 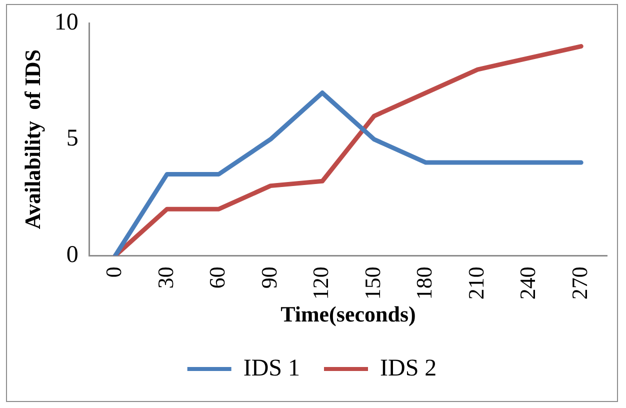 What do you see at coordinates (372, 283) in the screenshot?
I see `x-tick-label: 150` at bounding box center [372, 283].